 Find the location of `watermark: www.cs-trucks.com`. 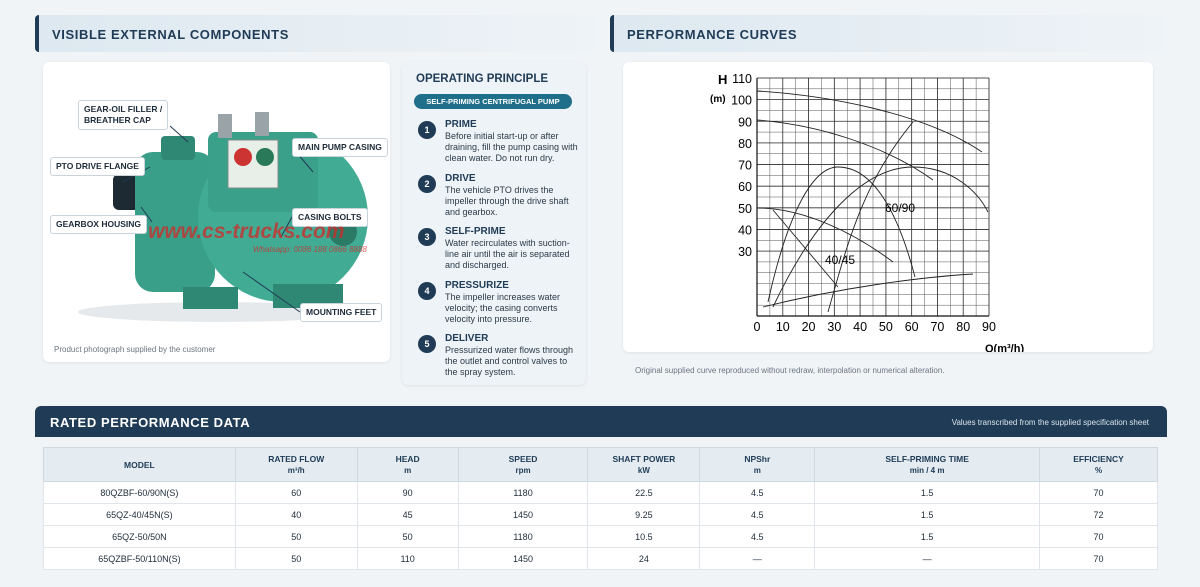

watermark: www.cs-trucks.com is located at coordinates (246, 231).